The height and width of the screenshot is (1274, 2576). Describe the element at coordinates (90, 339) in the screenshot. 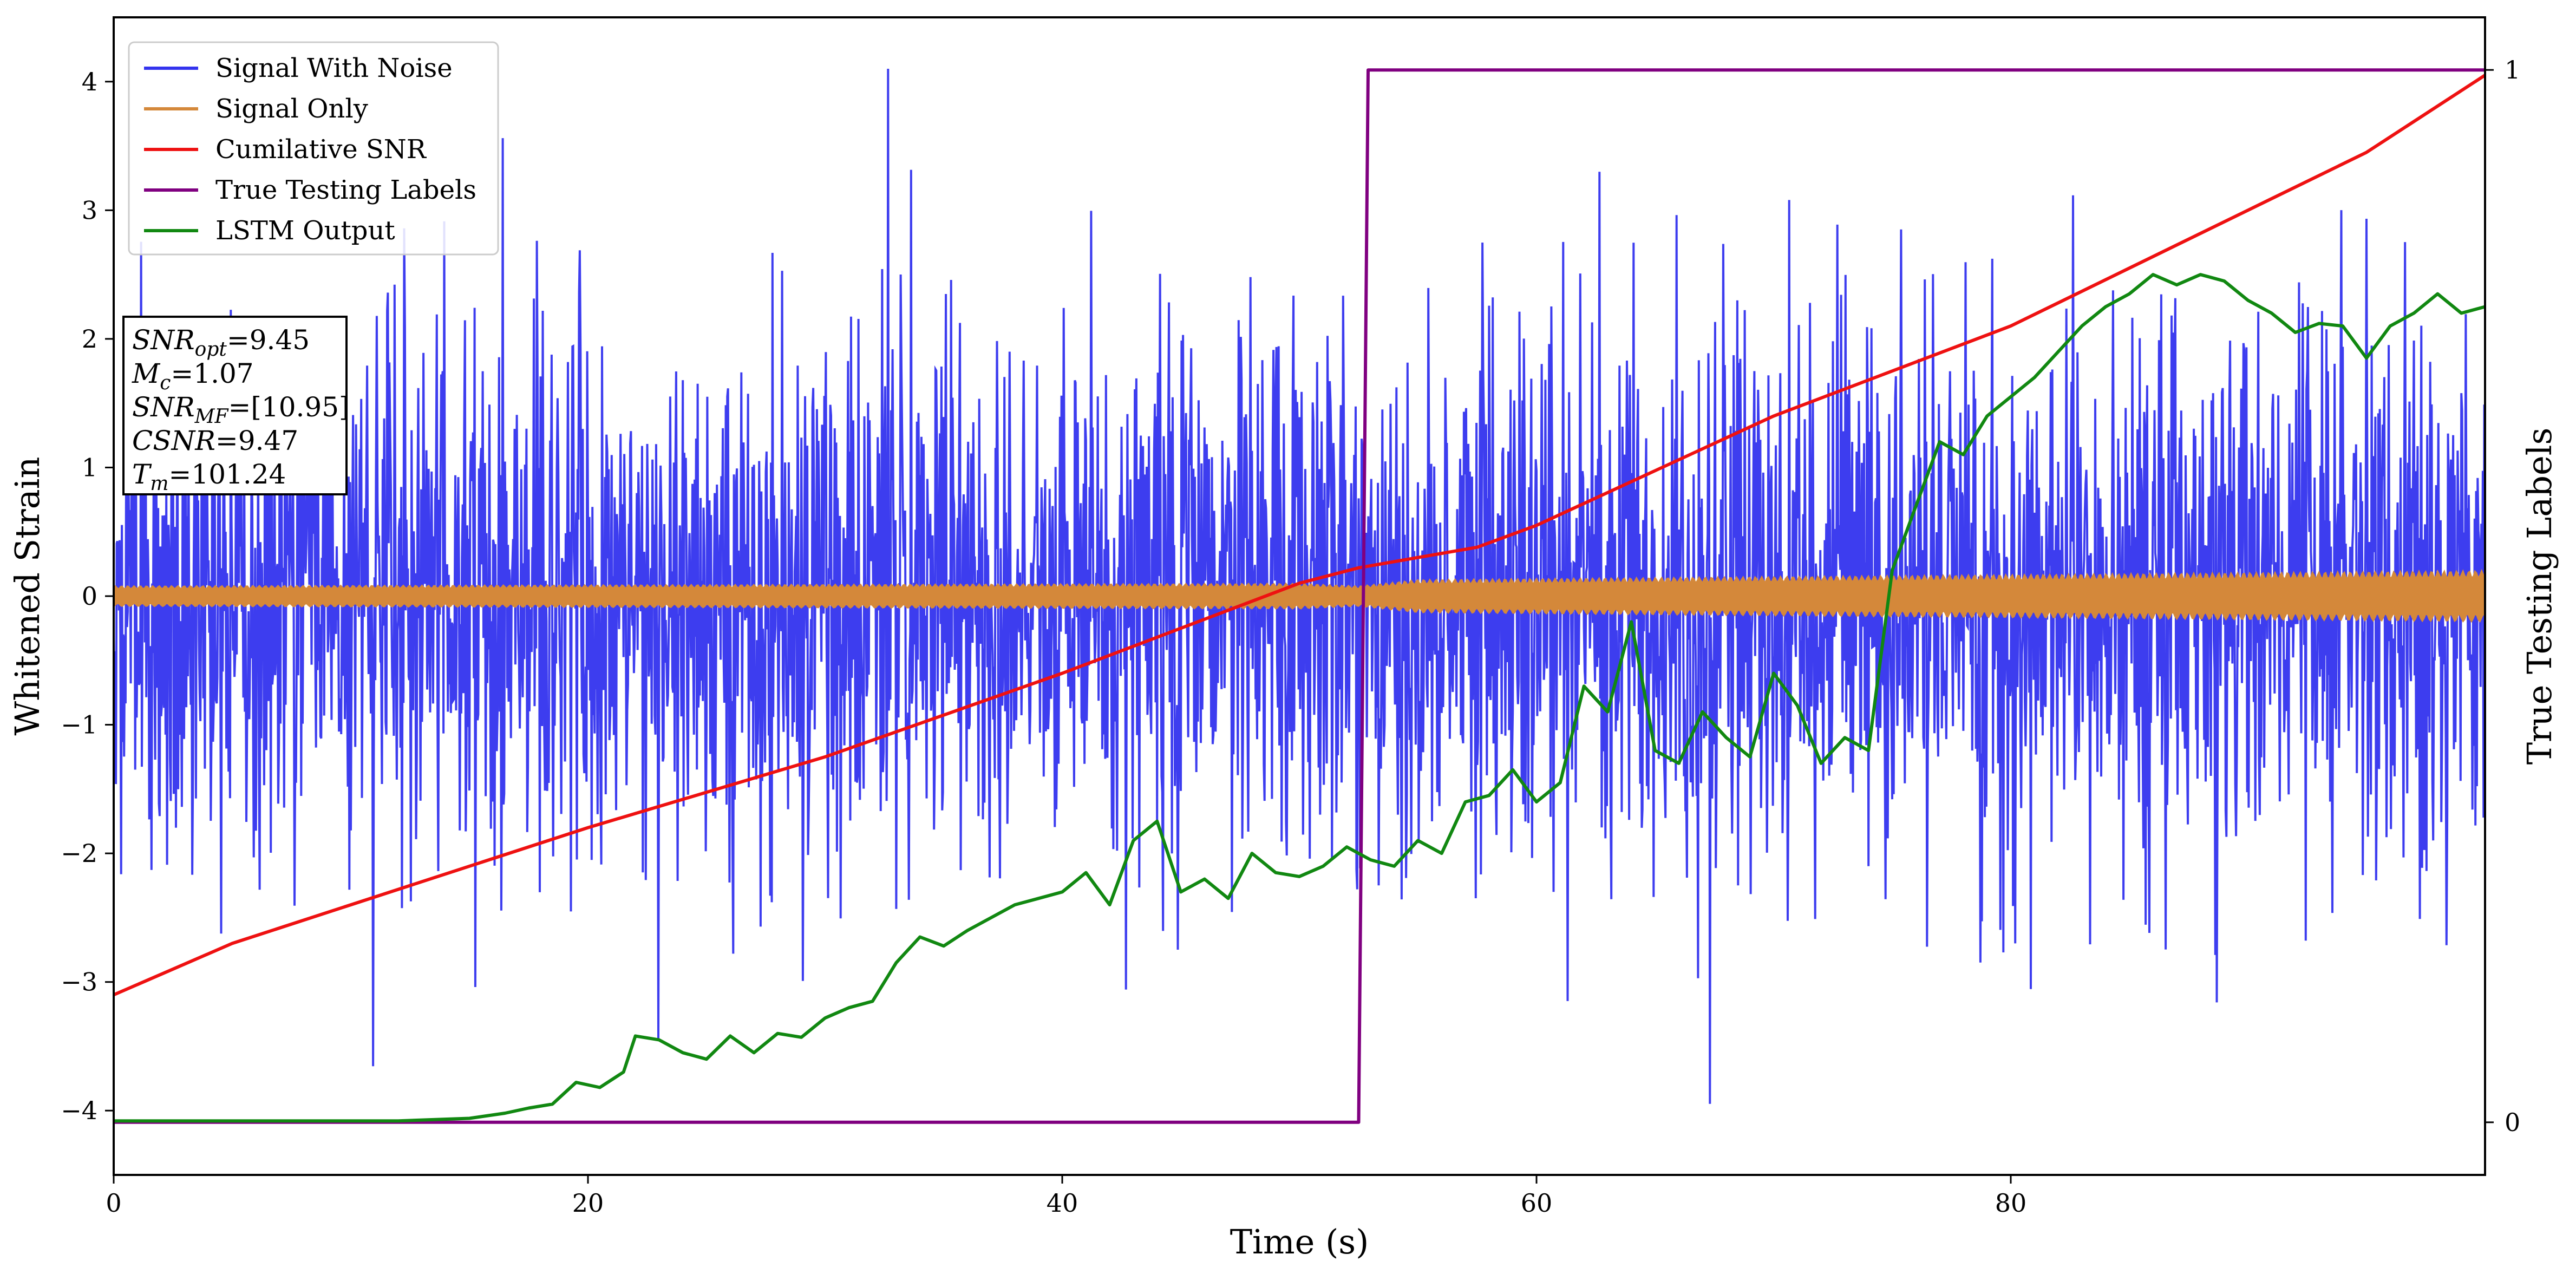

I see `y-tick-label: 2` at that location.